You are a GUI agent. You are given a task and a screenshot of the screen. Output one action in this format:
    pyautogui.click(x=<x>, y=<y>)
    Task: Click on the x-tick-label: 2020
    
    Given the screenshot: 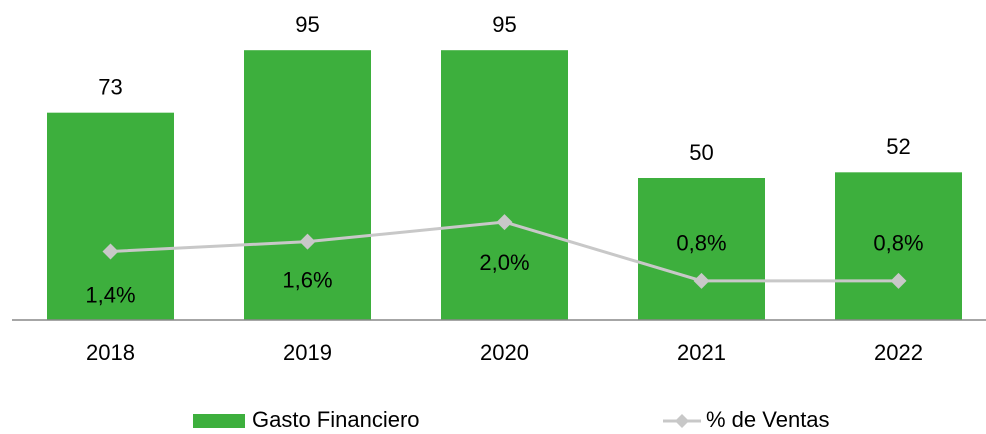 What is the action you would take?
    pyautogui.click(x=504, y=352)
    